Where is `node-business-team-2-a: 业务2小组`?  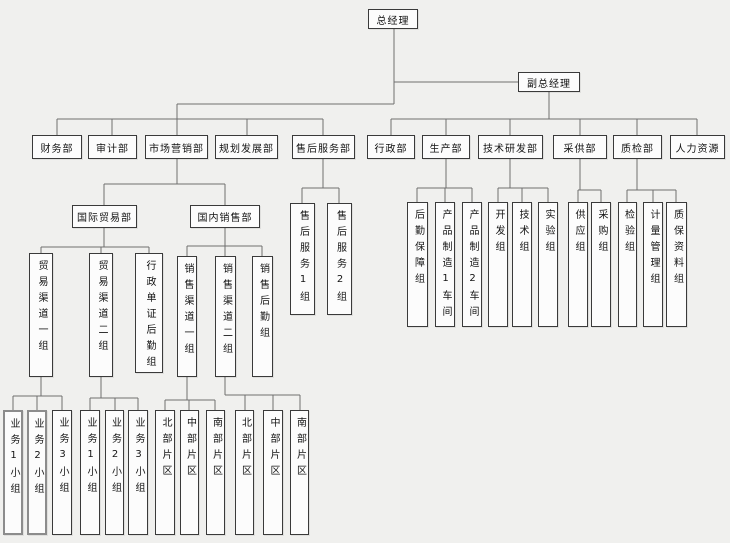 node-business-team-2-a: 业务2小组 is located at coordinates (37, 472).